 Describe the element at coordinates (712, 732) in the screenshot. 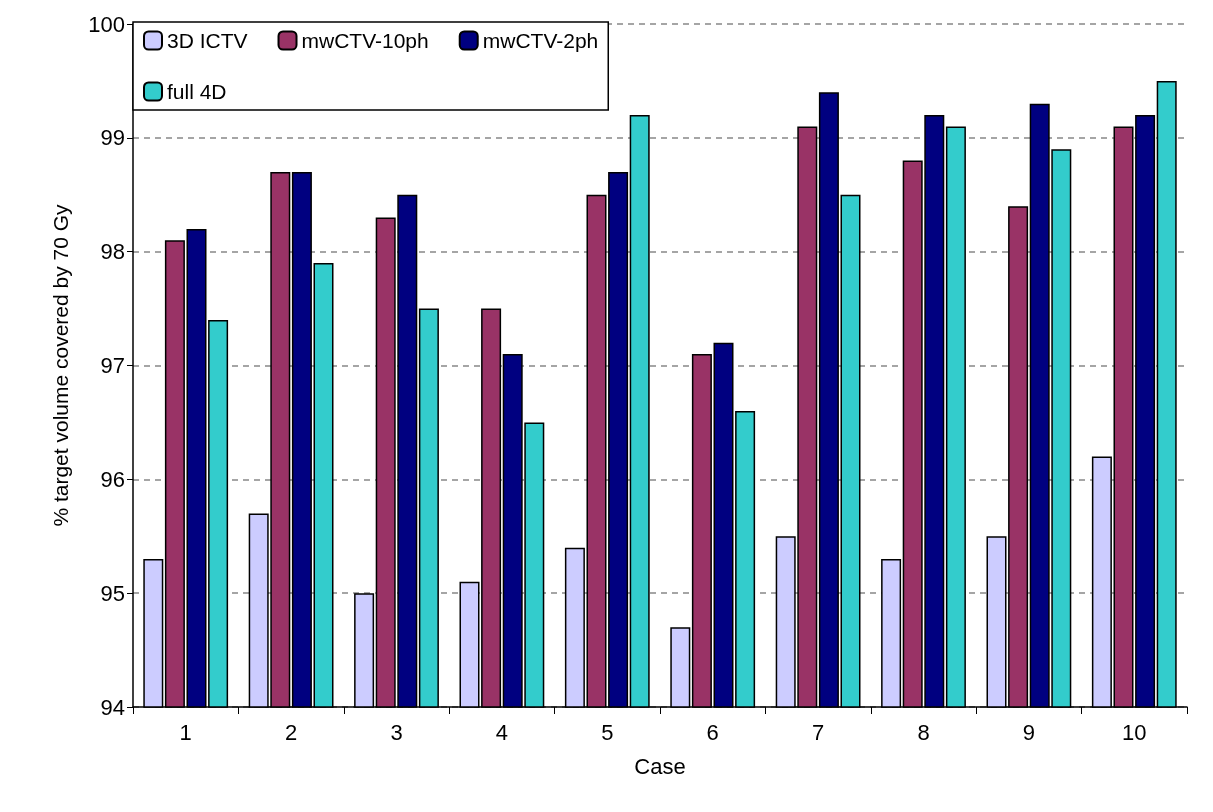

I see `x-tick-label: 6` at that location.